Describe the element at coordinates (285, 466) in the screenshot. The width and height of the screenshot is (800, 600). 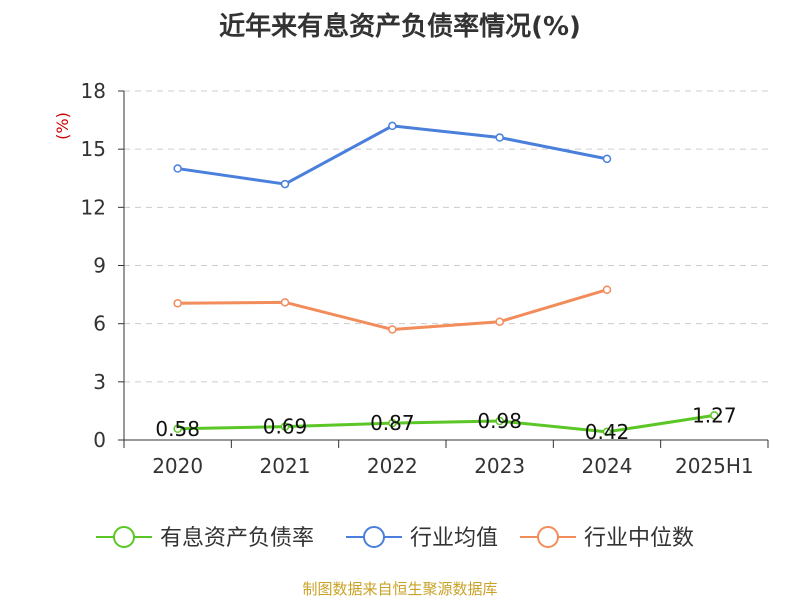
I see `x-tick-label: 2021` at that location.